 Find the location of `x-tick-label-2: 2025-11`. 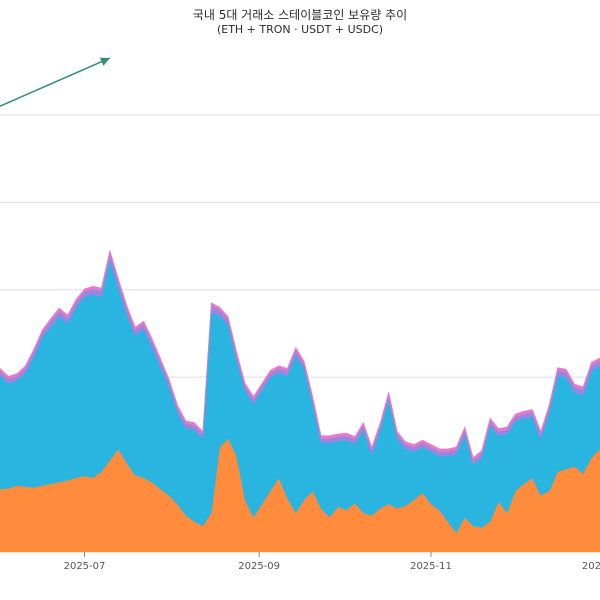

x-tick-label-2: 2025-11 is located at coordinates (431, 566).